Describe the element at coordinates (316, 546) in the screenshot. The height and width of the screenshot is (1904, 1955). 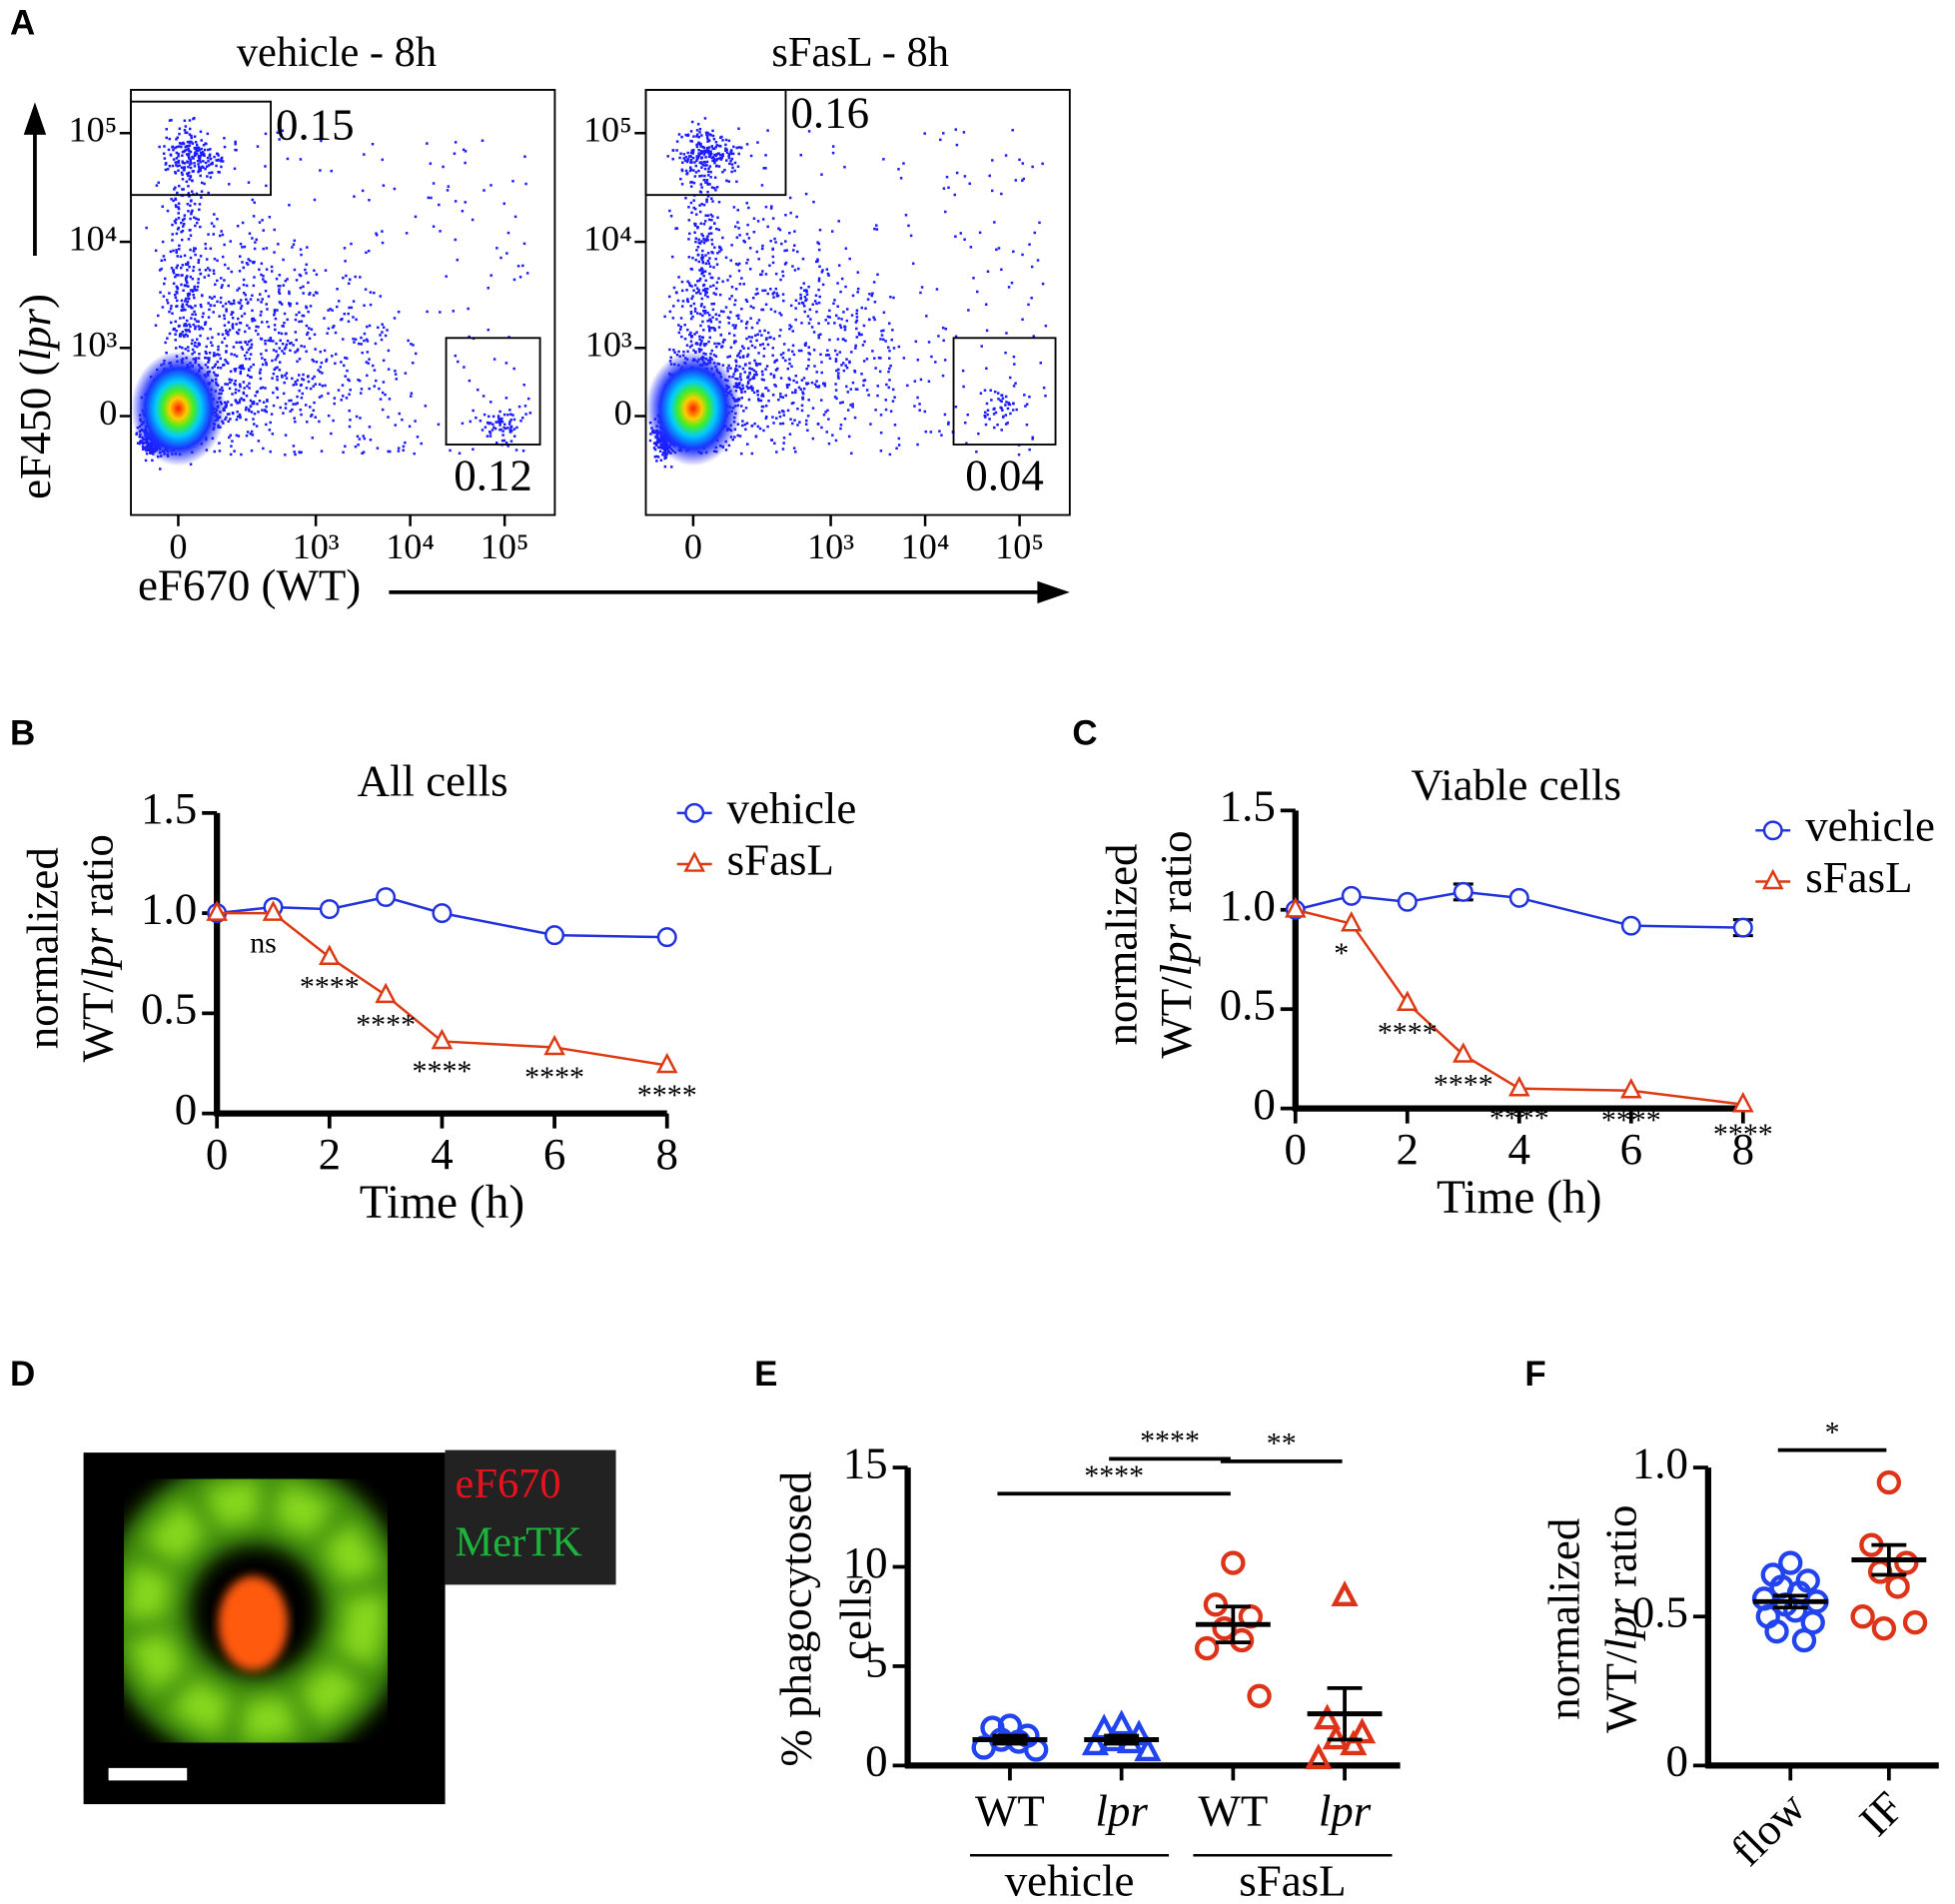
I see `x-tick-label: 10³` at that location.